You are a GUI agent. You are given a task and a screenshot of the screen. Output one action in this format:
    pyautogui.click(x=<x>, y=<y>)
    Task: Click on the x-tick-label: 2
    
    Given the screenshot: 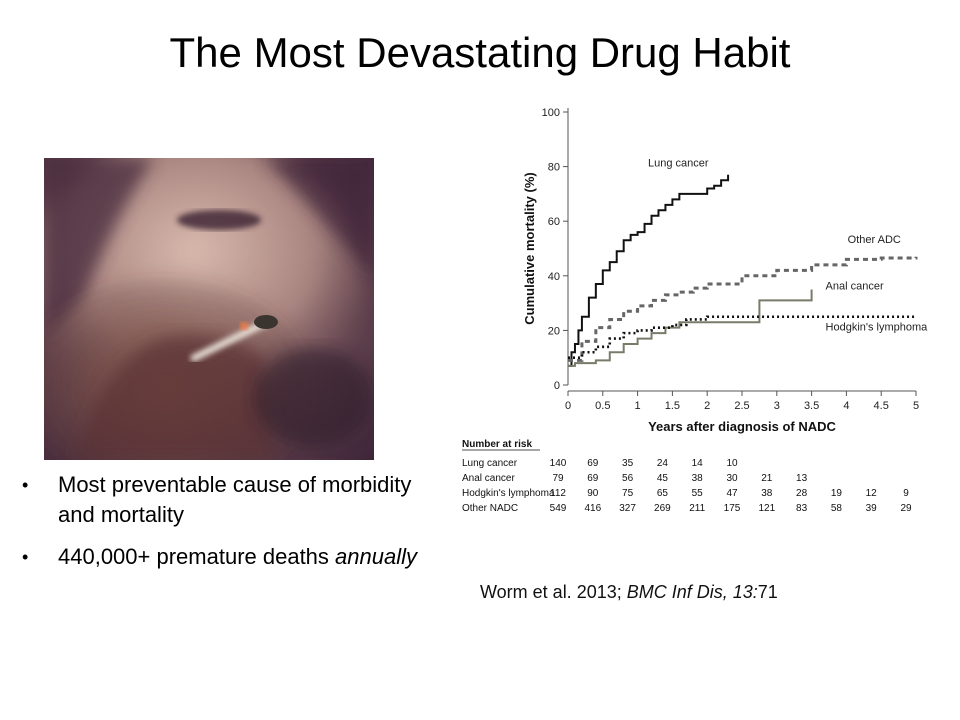 What is the action you would take?
    pyautogui.click(x=707, y=406)
    